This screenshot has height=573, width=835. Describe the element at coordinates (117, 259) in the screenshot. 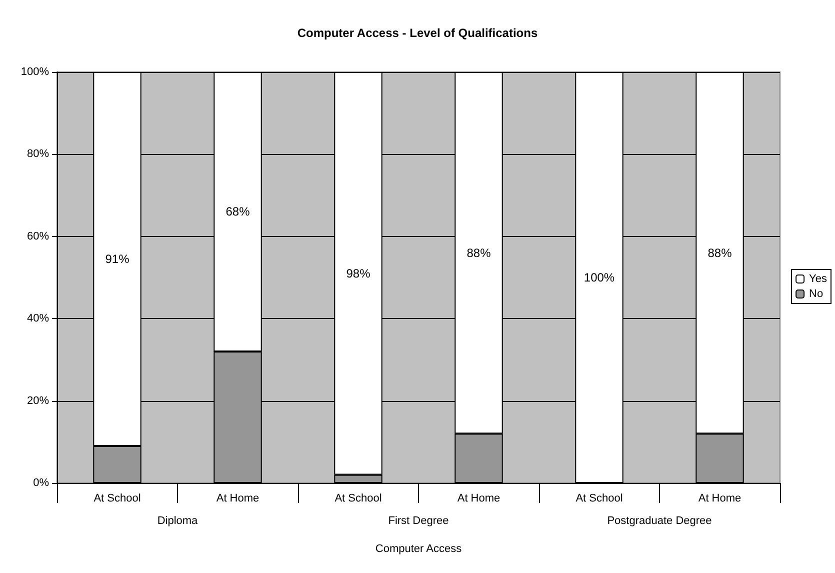

I see `data-label: 91%` at that location.